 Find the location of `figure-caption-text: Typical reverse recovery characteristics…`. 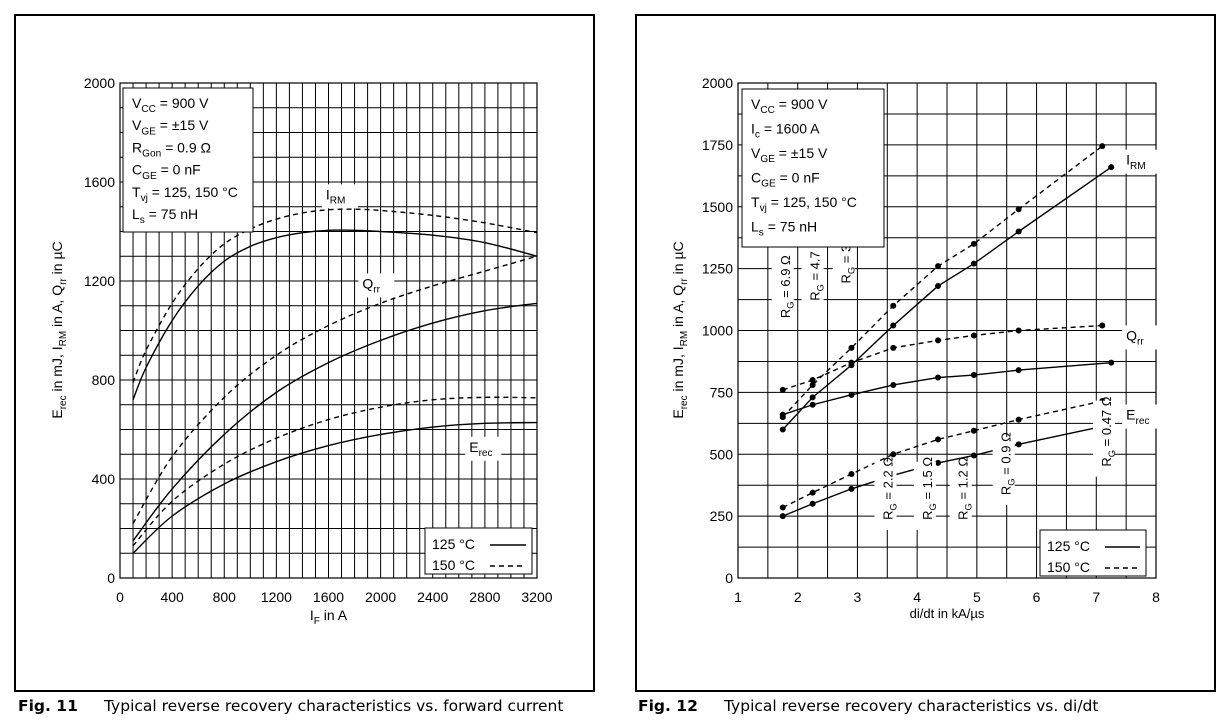

figure-caption-text: Typical reverse recovery characteristics… is located at coordinates (334, 706).